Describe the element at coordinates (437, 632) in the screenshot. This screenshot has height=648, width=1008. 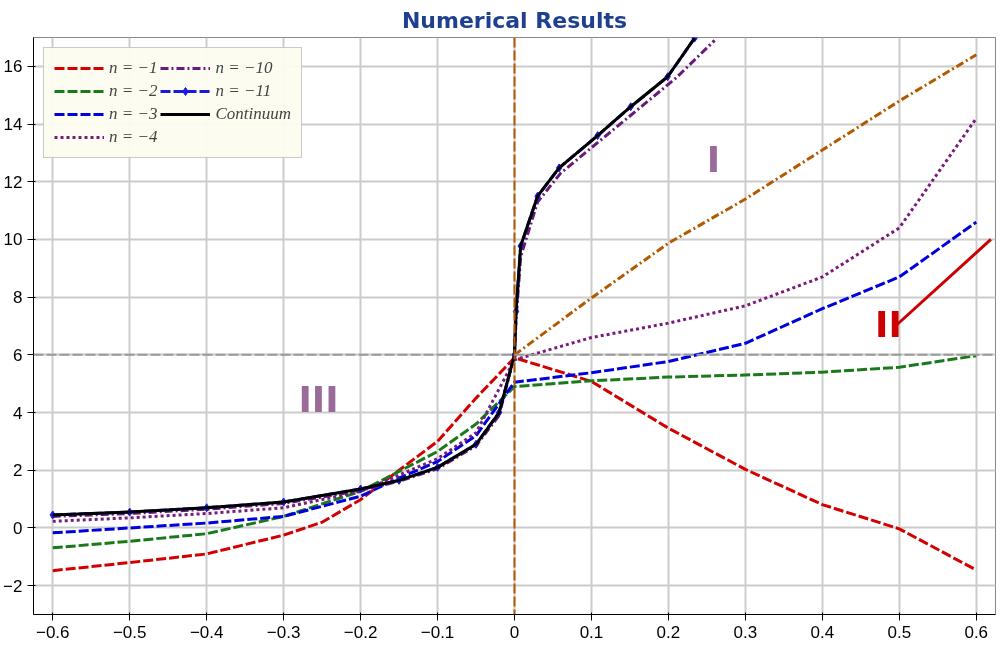
I see `x-tick-label: −0.1` at that location.